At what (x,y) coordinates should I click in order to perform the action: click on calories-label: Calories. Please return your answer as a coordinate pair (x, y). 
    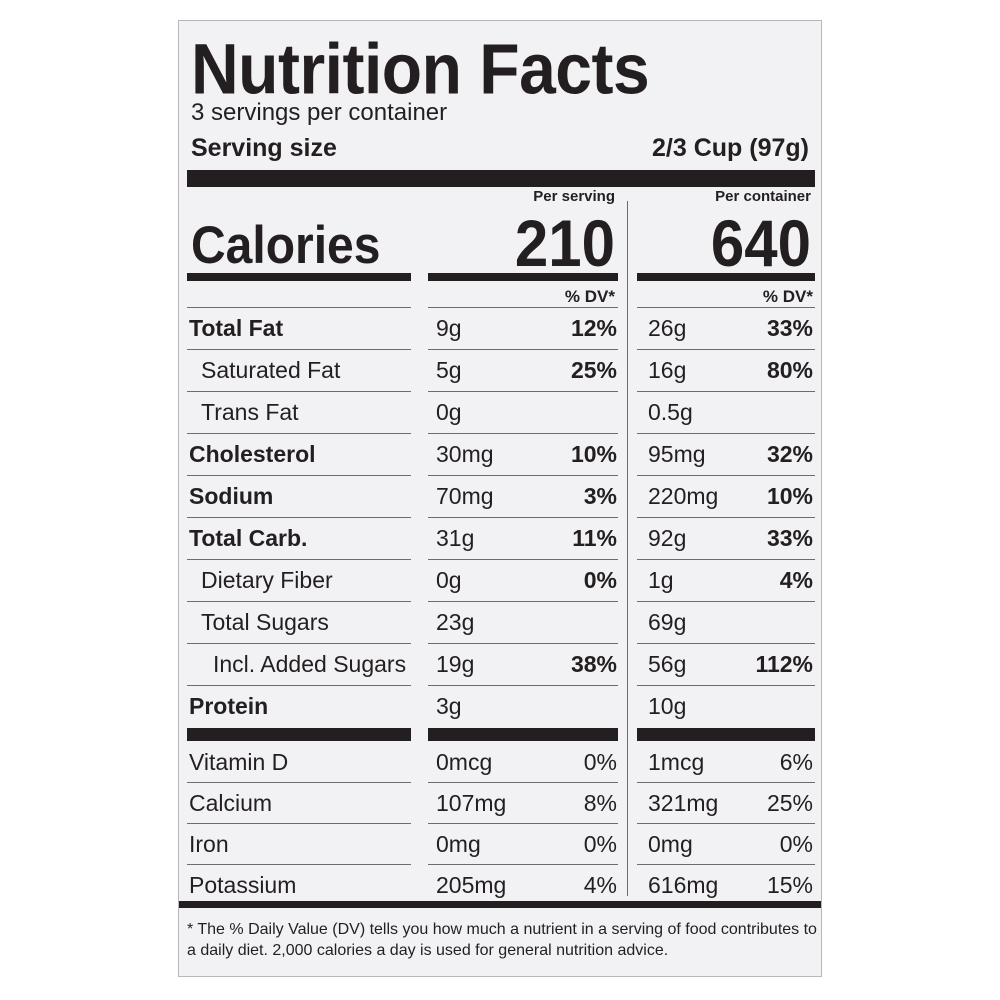
    Looking at the image, I should click on (286, 245).